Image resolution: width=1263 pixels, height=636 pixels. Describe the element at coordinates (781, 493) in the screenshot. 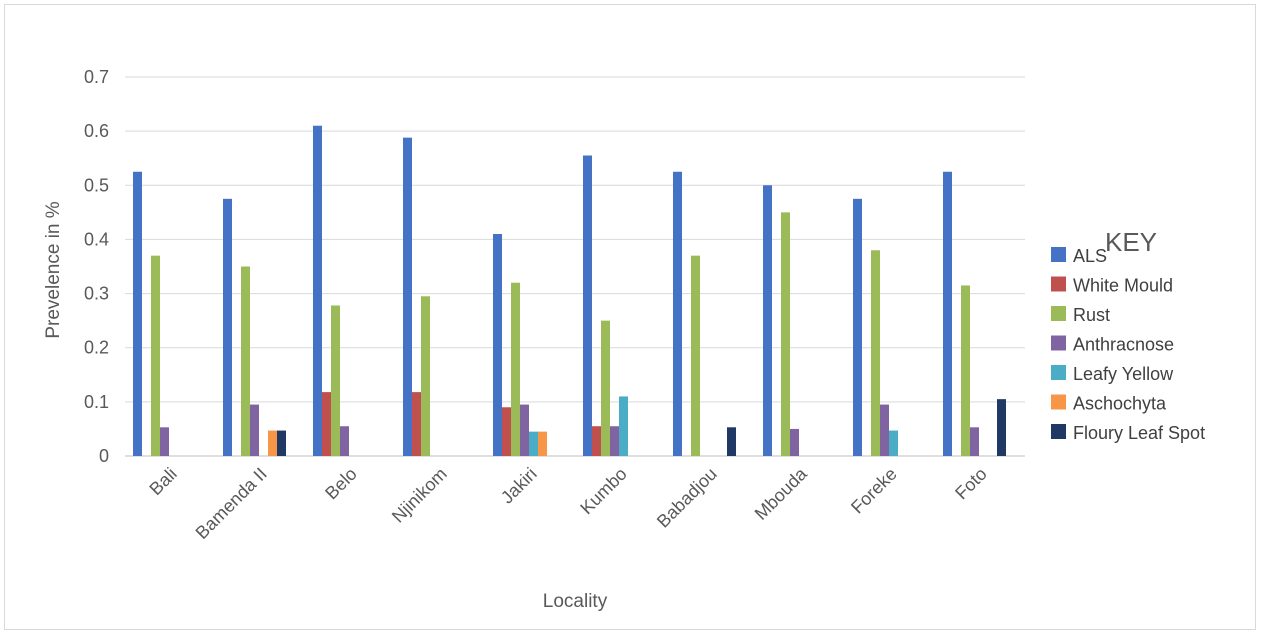

I see `x-tick-label: Mbouda` at that location.